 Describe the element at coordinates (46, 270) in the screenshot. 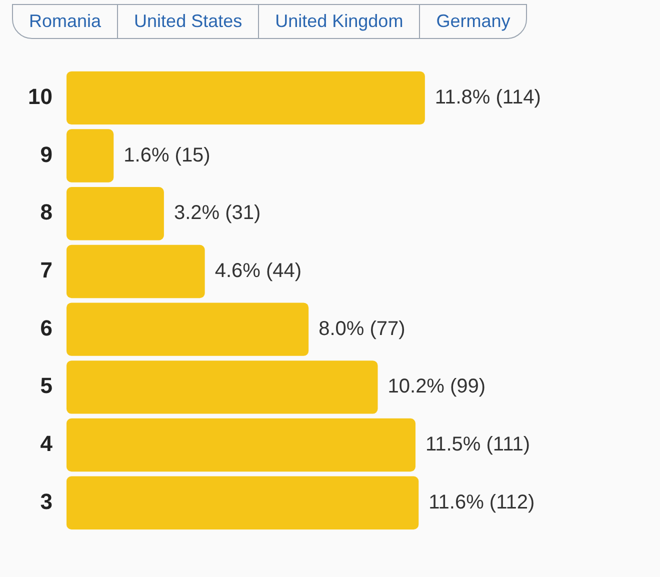

I see `y-tick-label: 7` at that location.